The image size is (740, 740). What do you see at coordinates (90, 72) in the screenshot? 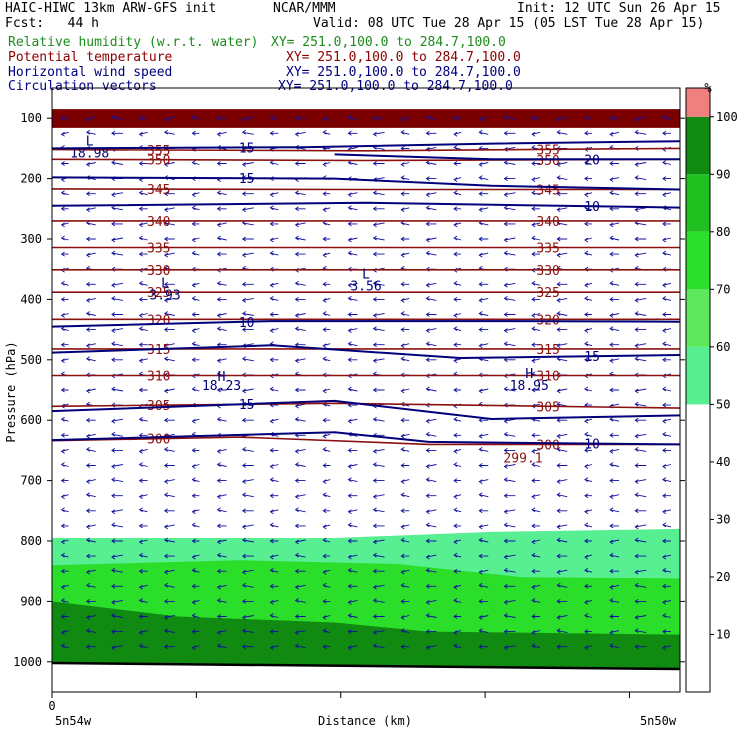
I see `field-wind-name: Horizontal wind speed` at bounding box center [90, 72].